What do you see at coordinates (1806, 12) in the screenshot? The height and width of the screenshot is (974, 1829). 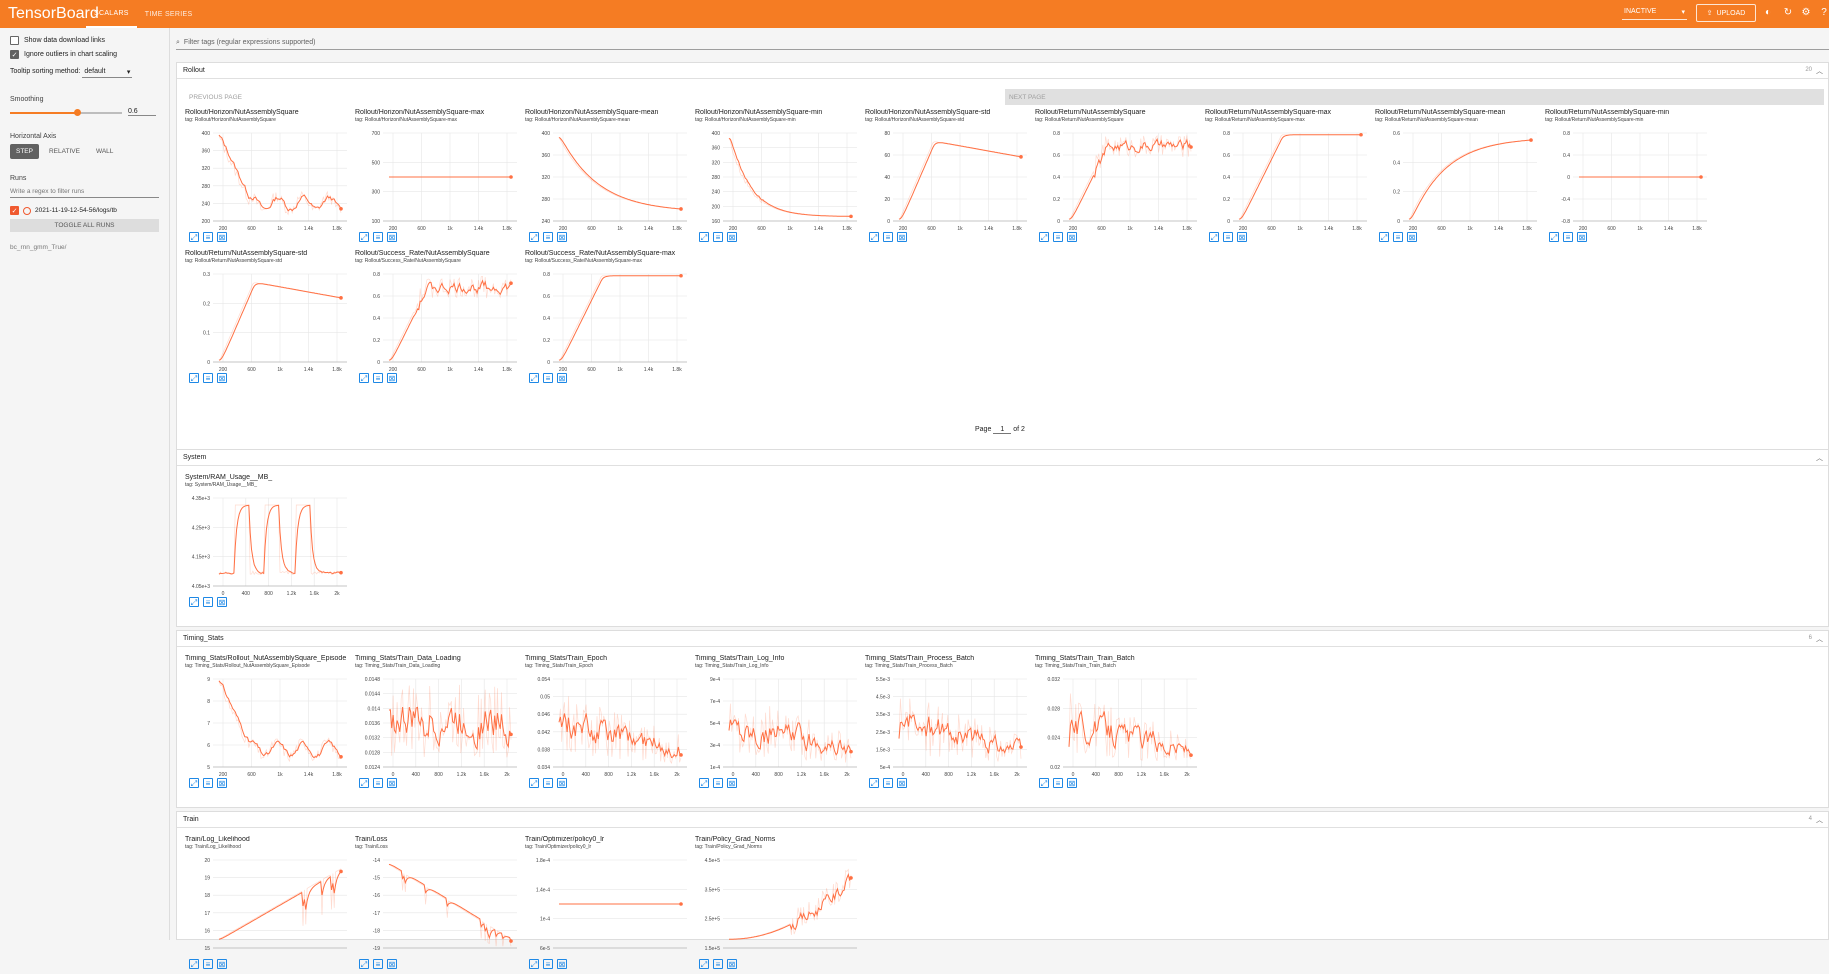 I see `gear-icon: ⚙` at bounding box center [1806, 12].